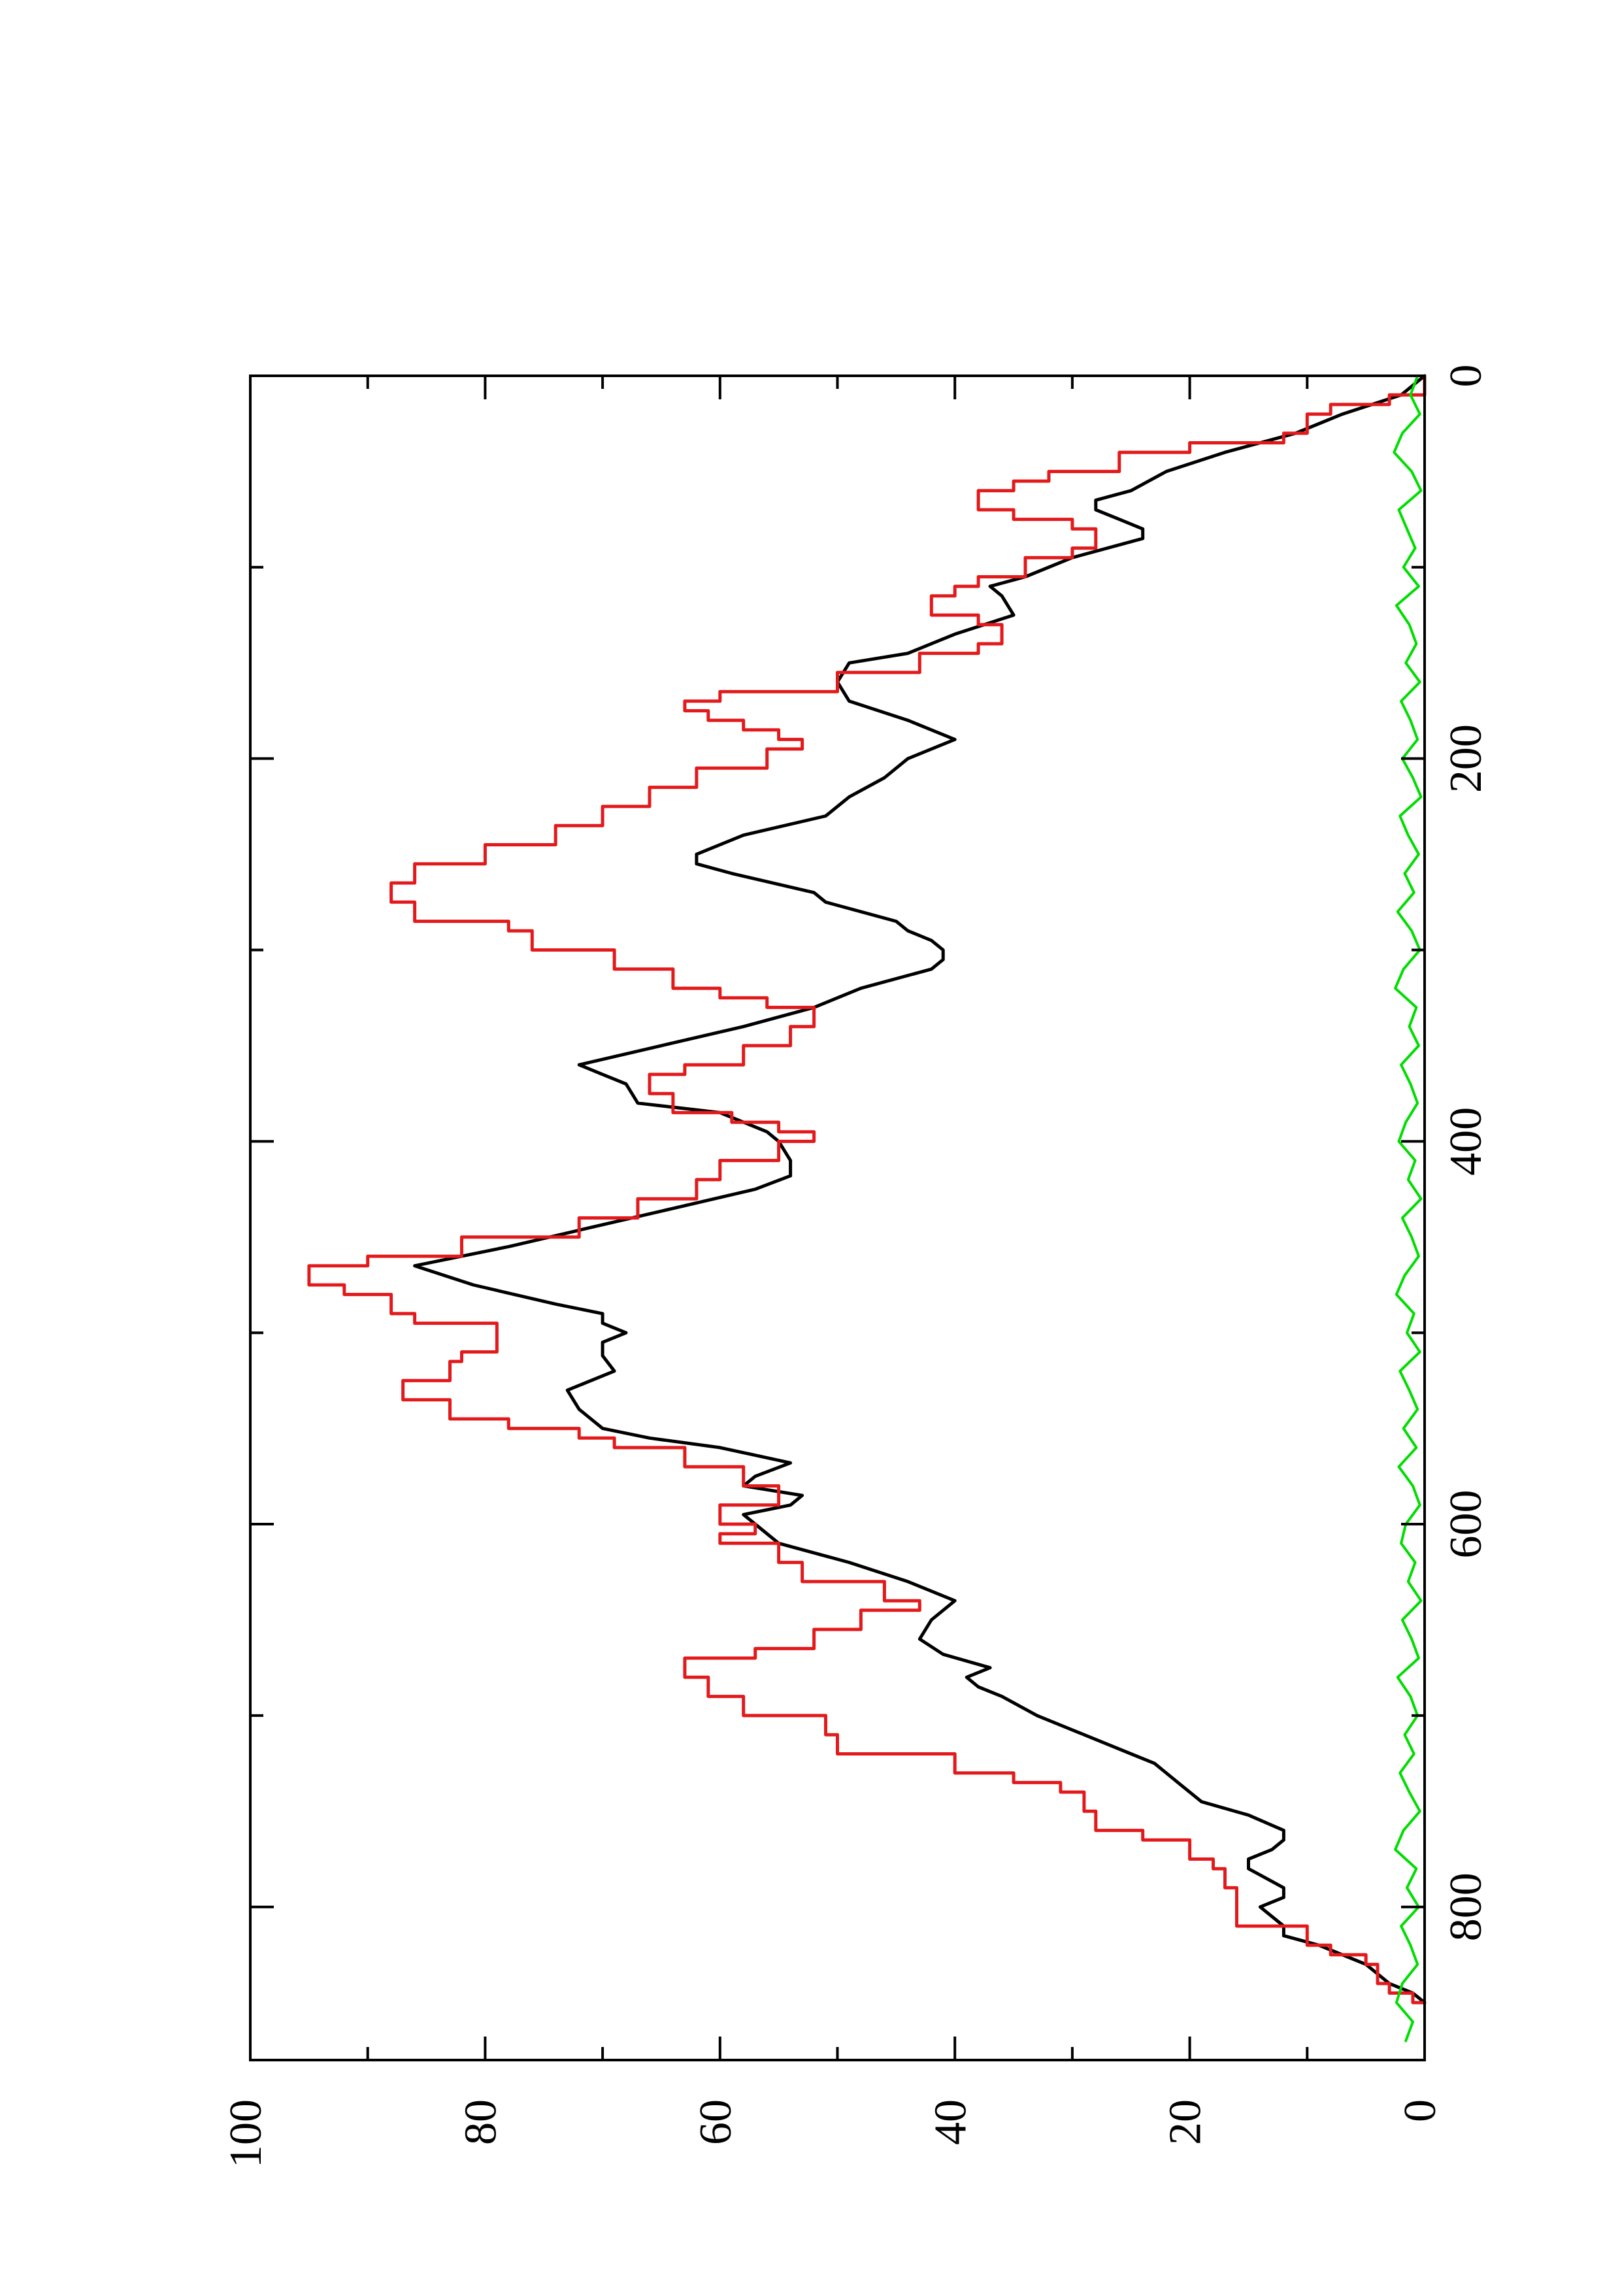  I want to click on x-tick-label: 600, so click(1466, 1524).